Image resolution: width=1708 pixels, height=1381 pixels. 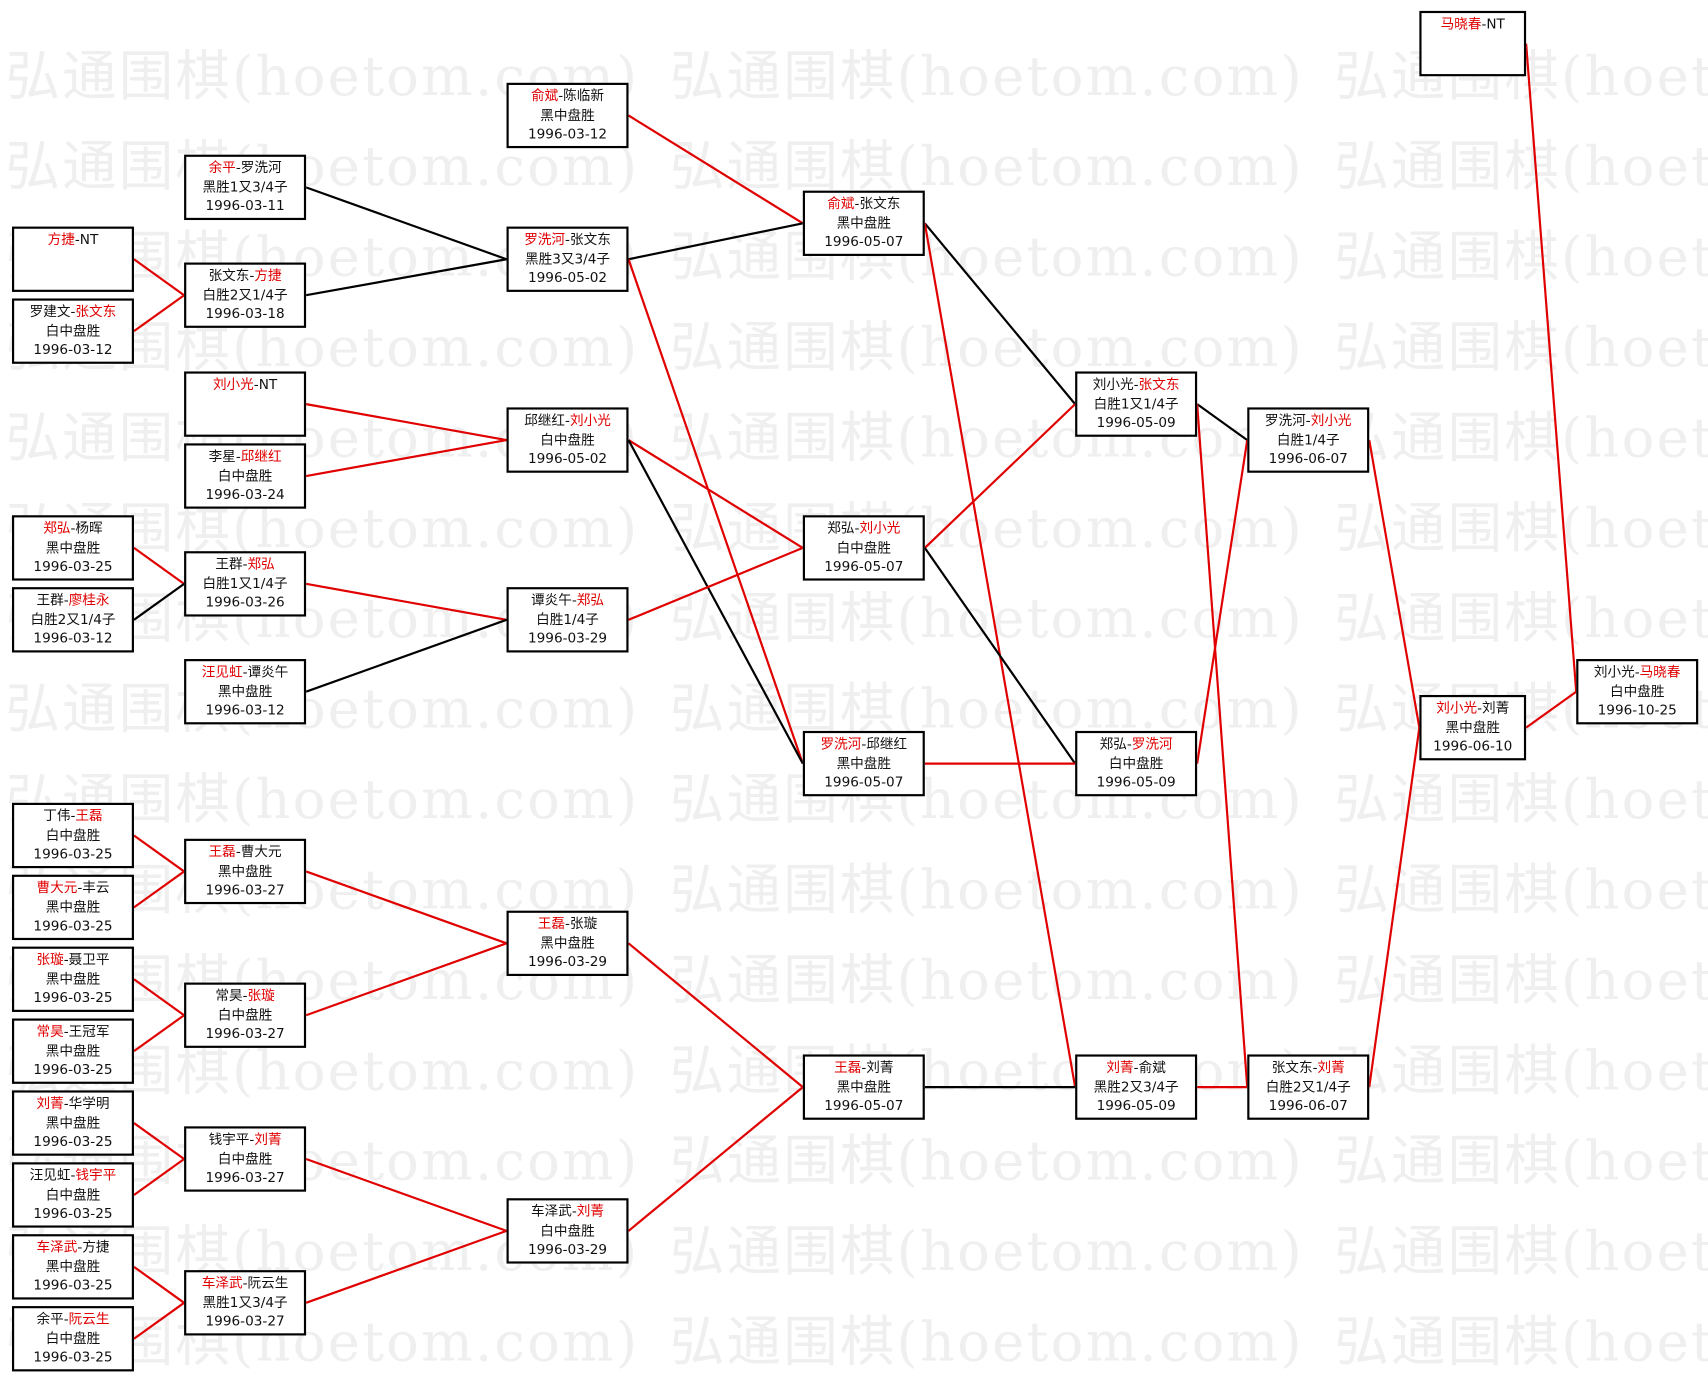 What do you see at coordinates (89, 527) in the screenshot?
I see `player-2: 杨晖` at bounding box center [89, 527].